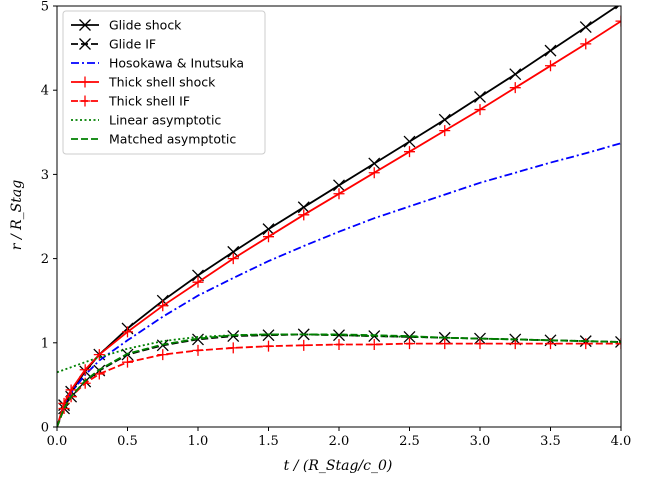 The image size is (654, 480). What do you see at coordinates (268, 441) in the screenshot?
I see `x-tick-label: 1.5` at bounding box center [268, 441].